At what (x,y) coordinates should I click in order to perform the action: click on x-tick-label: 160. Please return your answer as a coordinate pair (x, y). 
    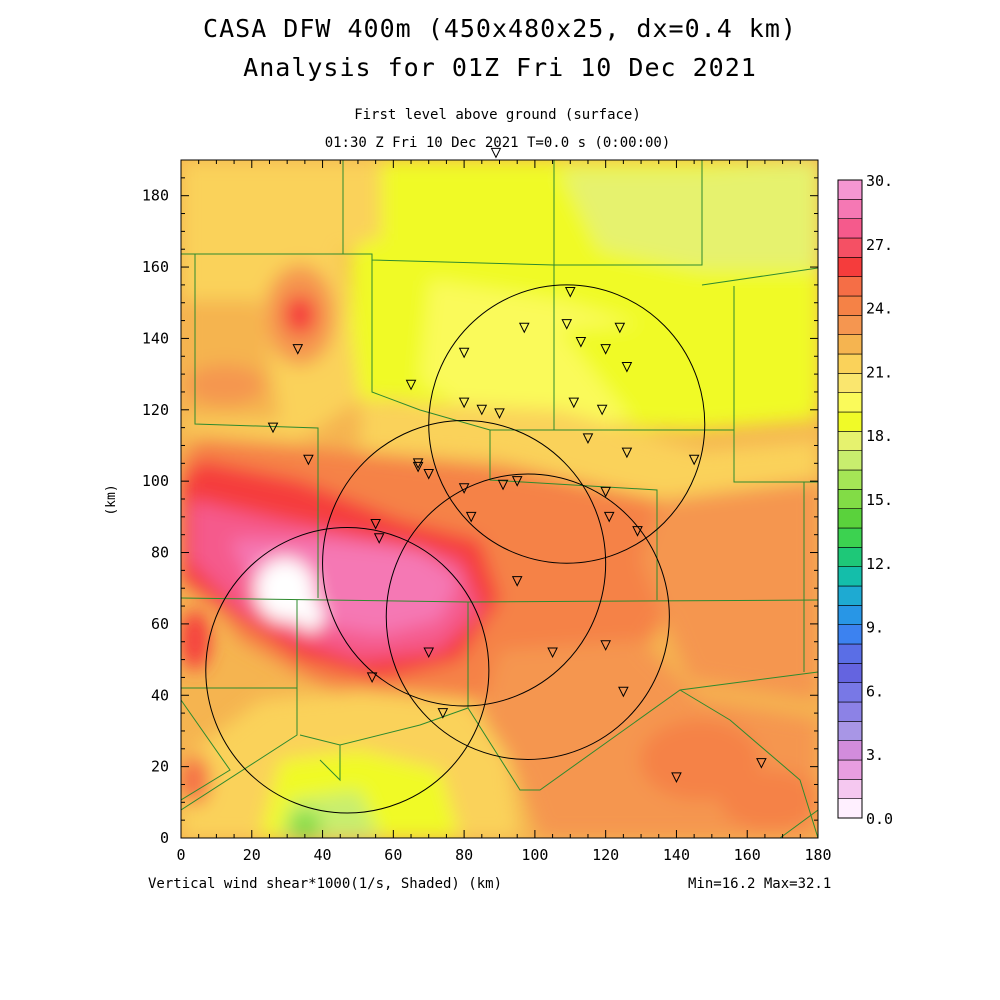
    Looking at the image, I should click on (747, 855).